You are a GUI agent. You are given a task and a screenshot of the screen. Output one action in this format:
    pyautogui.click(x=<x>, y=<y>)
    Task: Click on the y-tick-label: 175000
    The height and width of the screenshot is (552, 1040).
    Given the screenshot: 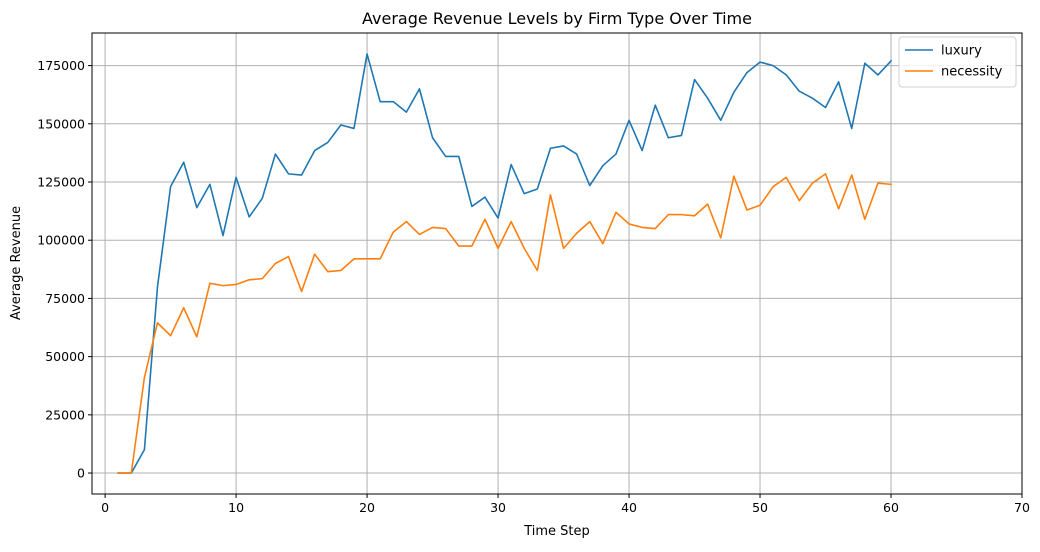 What is the action you would take?
    pyautogui.click(x=61, y=65)
    